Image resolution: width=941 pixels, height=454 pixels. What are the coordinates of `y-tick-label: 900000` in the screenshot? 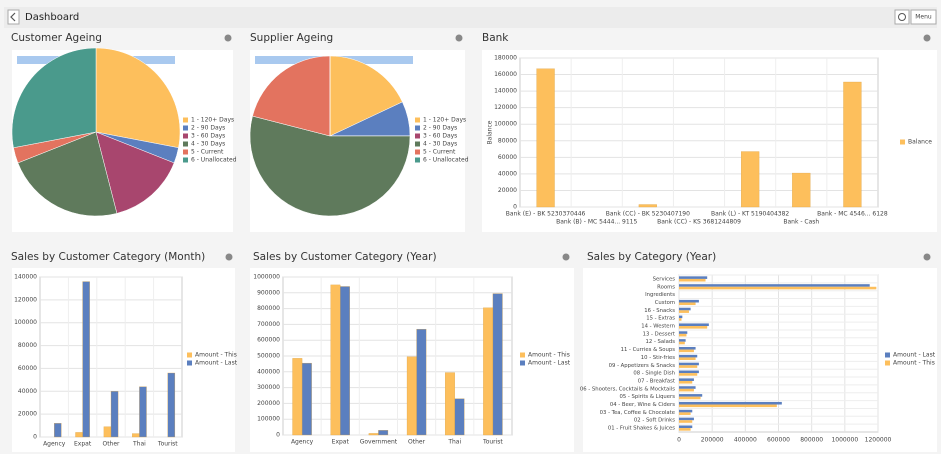 It's located at (268, 292).